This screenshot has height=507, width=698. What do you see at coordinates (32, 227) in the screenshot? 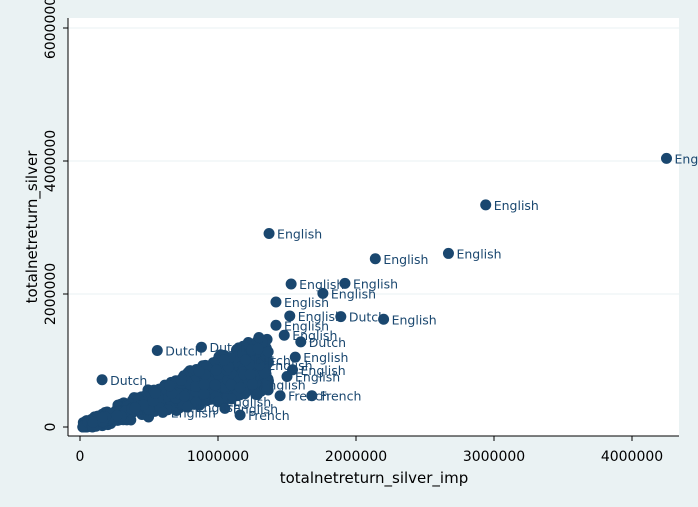
I see `y-axis-title: totalnetreturn_silver` at bounding box center [32, 227].